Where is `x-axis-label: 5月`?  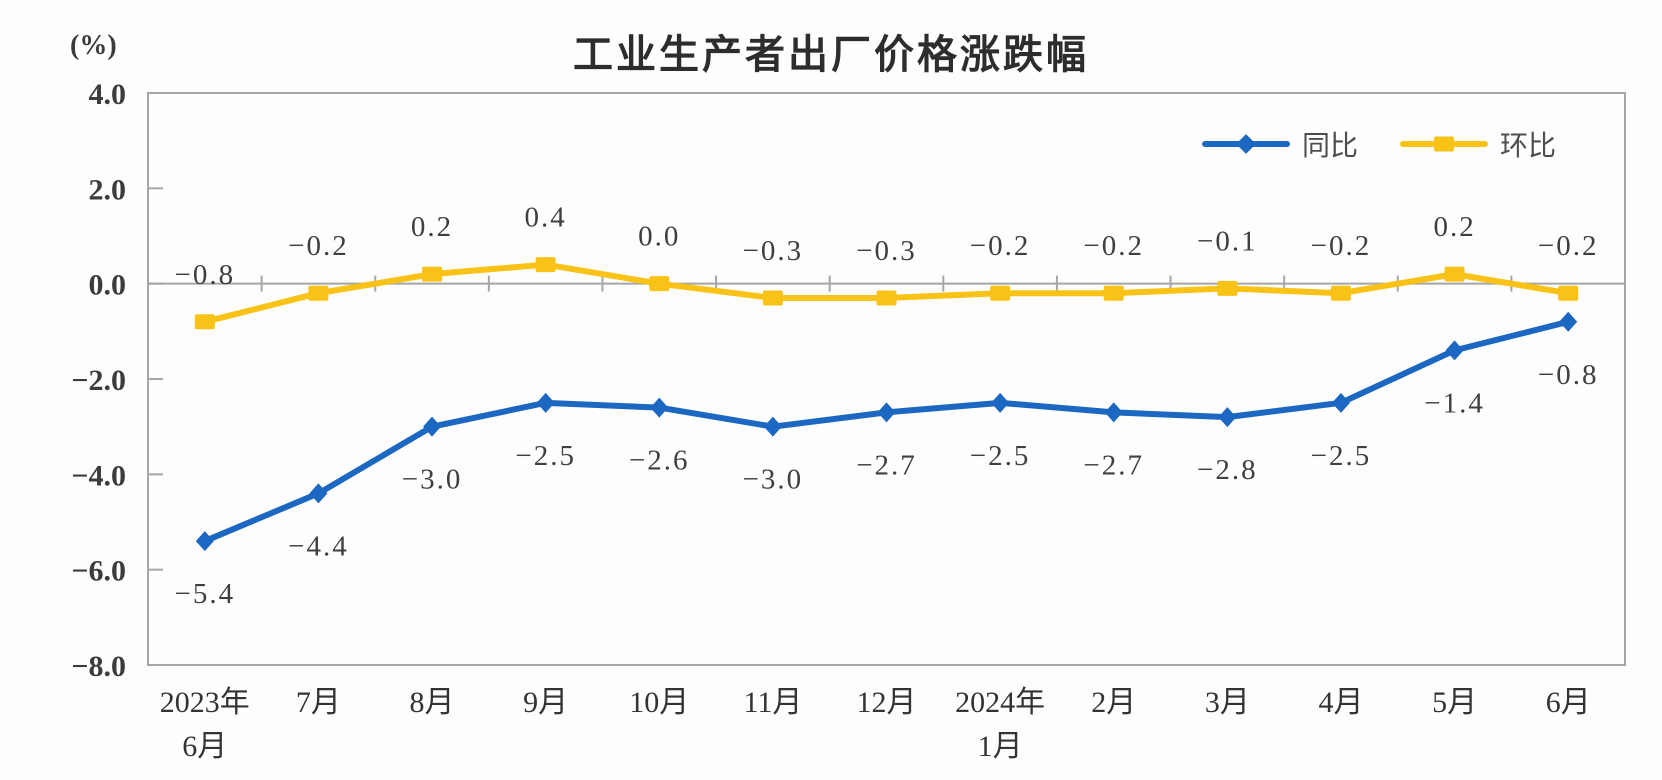 x-axis-label: 5月 is located at coordinates (1454, 702).